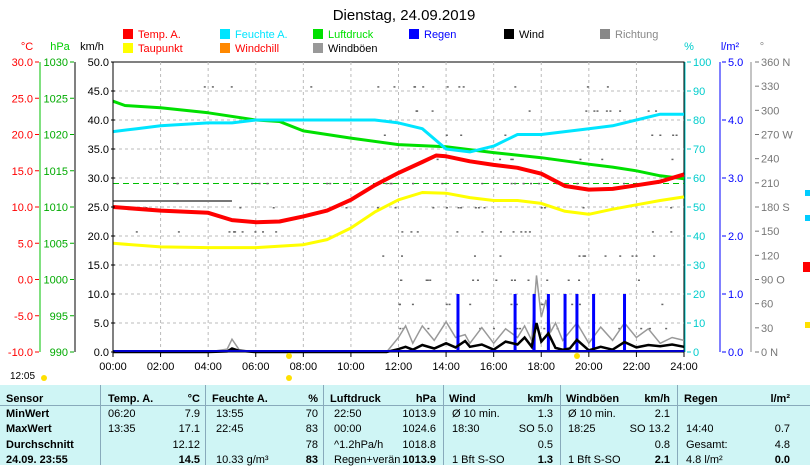 The width and height of the screenshot is (810, 467). What do you see at coordinates (545, 445) in the screenshot?
I see `stats-value: 0.5` at bounding box center [545, 445].